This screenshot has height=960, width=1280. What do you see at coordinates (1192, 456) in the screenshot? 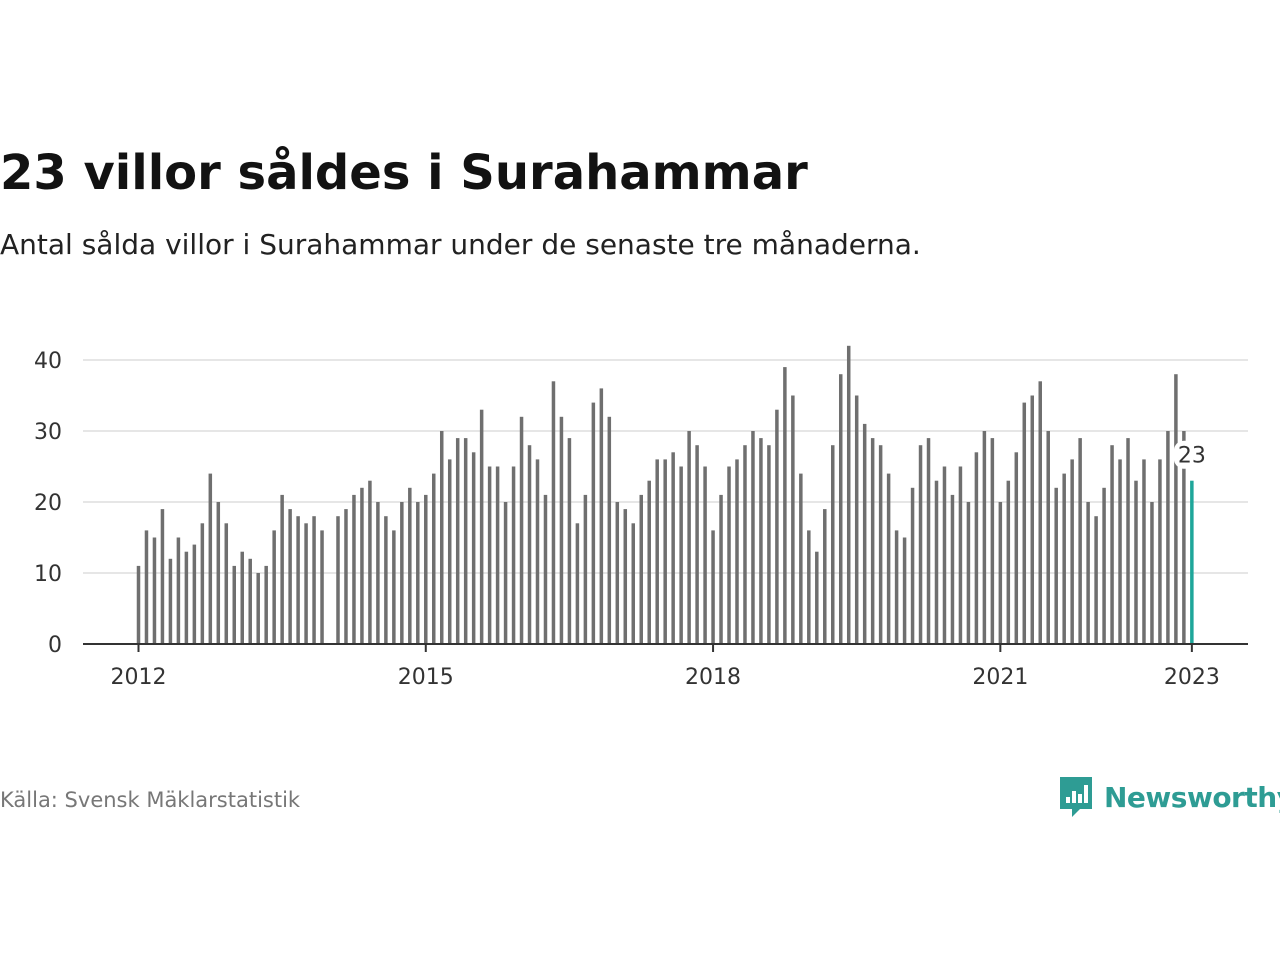
I see `data-label-latest: 23` at bounding box center [1192, 456].